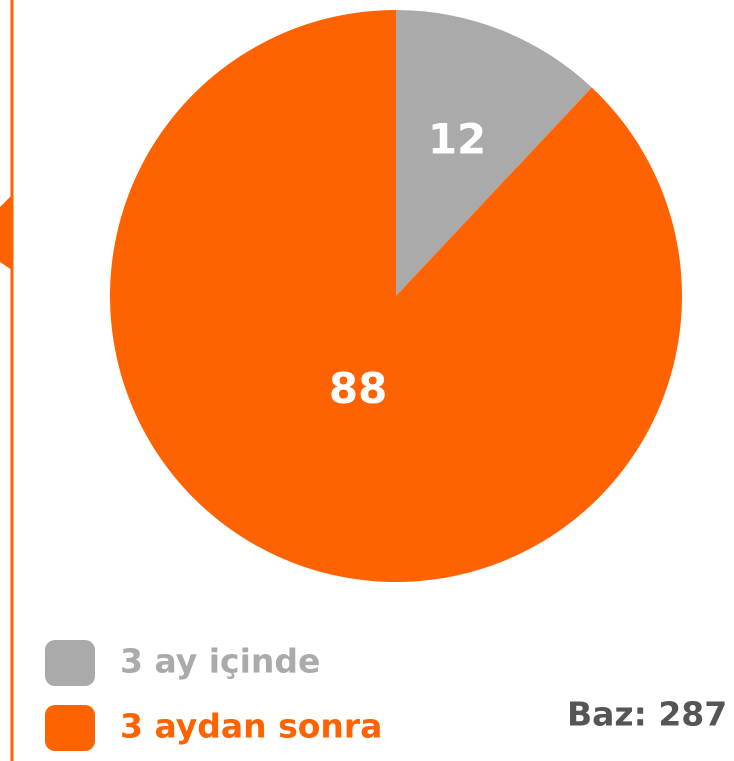 The height and width of the screenshot is (761, 734). What do you see at coordinates (457, 138) in the screenshot?
I see `slice-label: 12` at bounding box center [457, 138].